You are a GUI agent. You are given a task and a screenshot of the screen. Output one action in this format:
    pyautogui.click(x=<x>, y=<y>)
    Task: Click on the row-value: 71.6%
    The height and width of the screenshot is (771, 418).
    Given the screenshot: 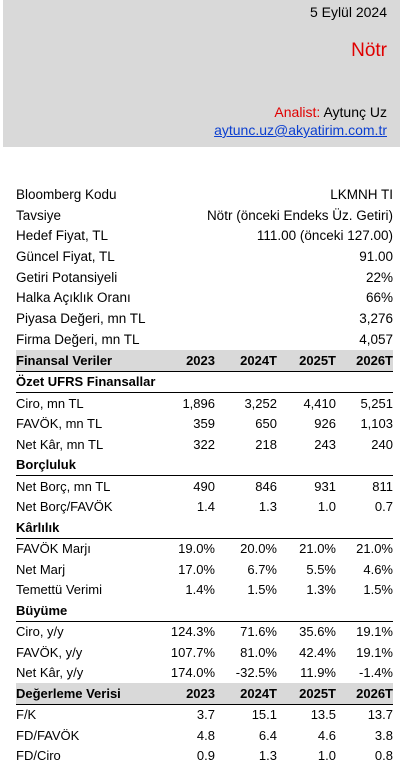 What is the action you would take?
    pyautogui.click(x=258, y=632)
    